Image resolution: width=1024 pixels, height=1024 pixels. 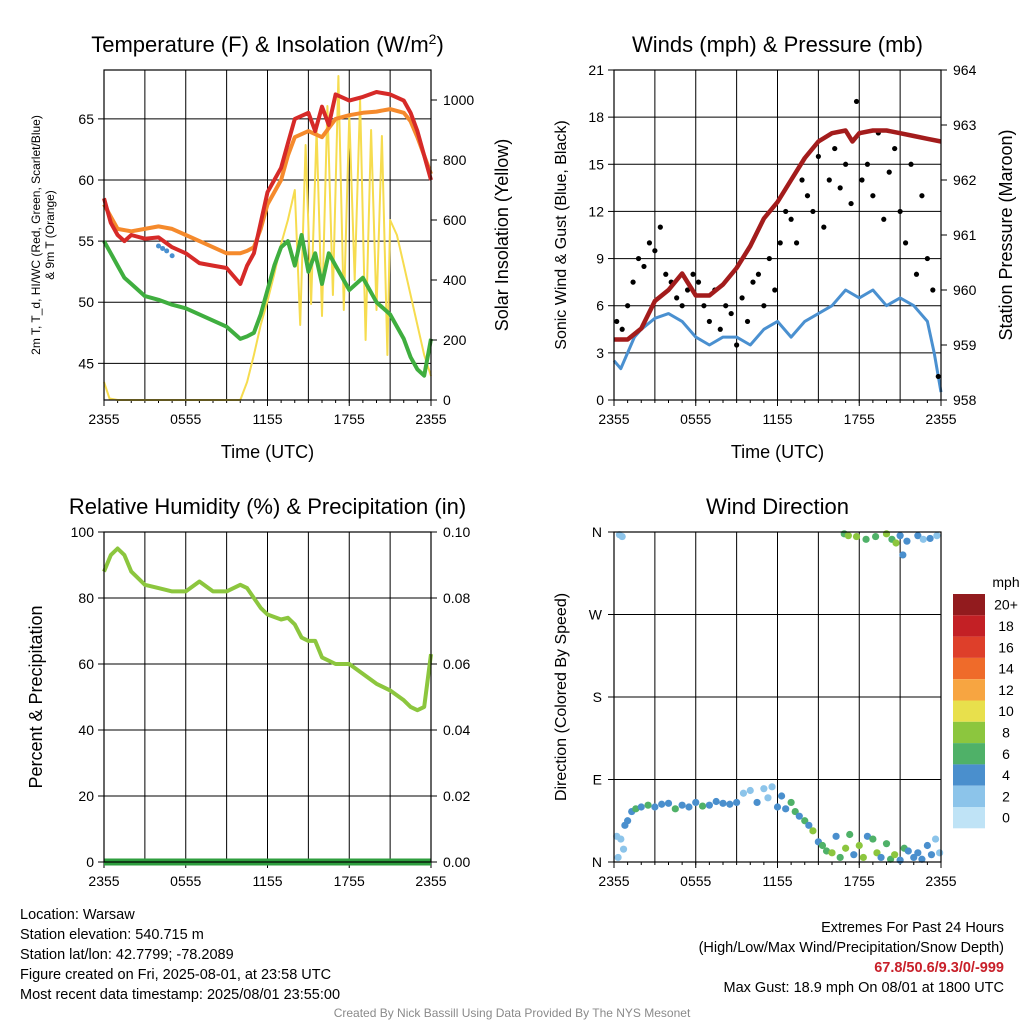 What do you see at coordinates (965, 70) in the screenshot?
I see `y-tick-label-right: 964` at bounding box center [965, 70].